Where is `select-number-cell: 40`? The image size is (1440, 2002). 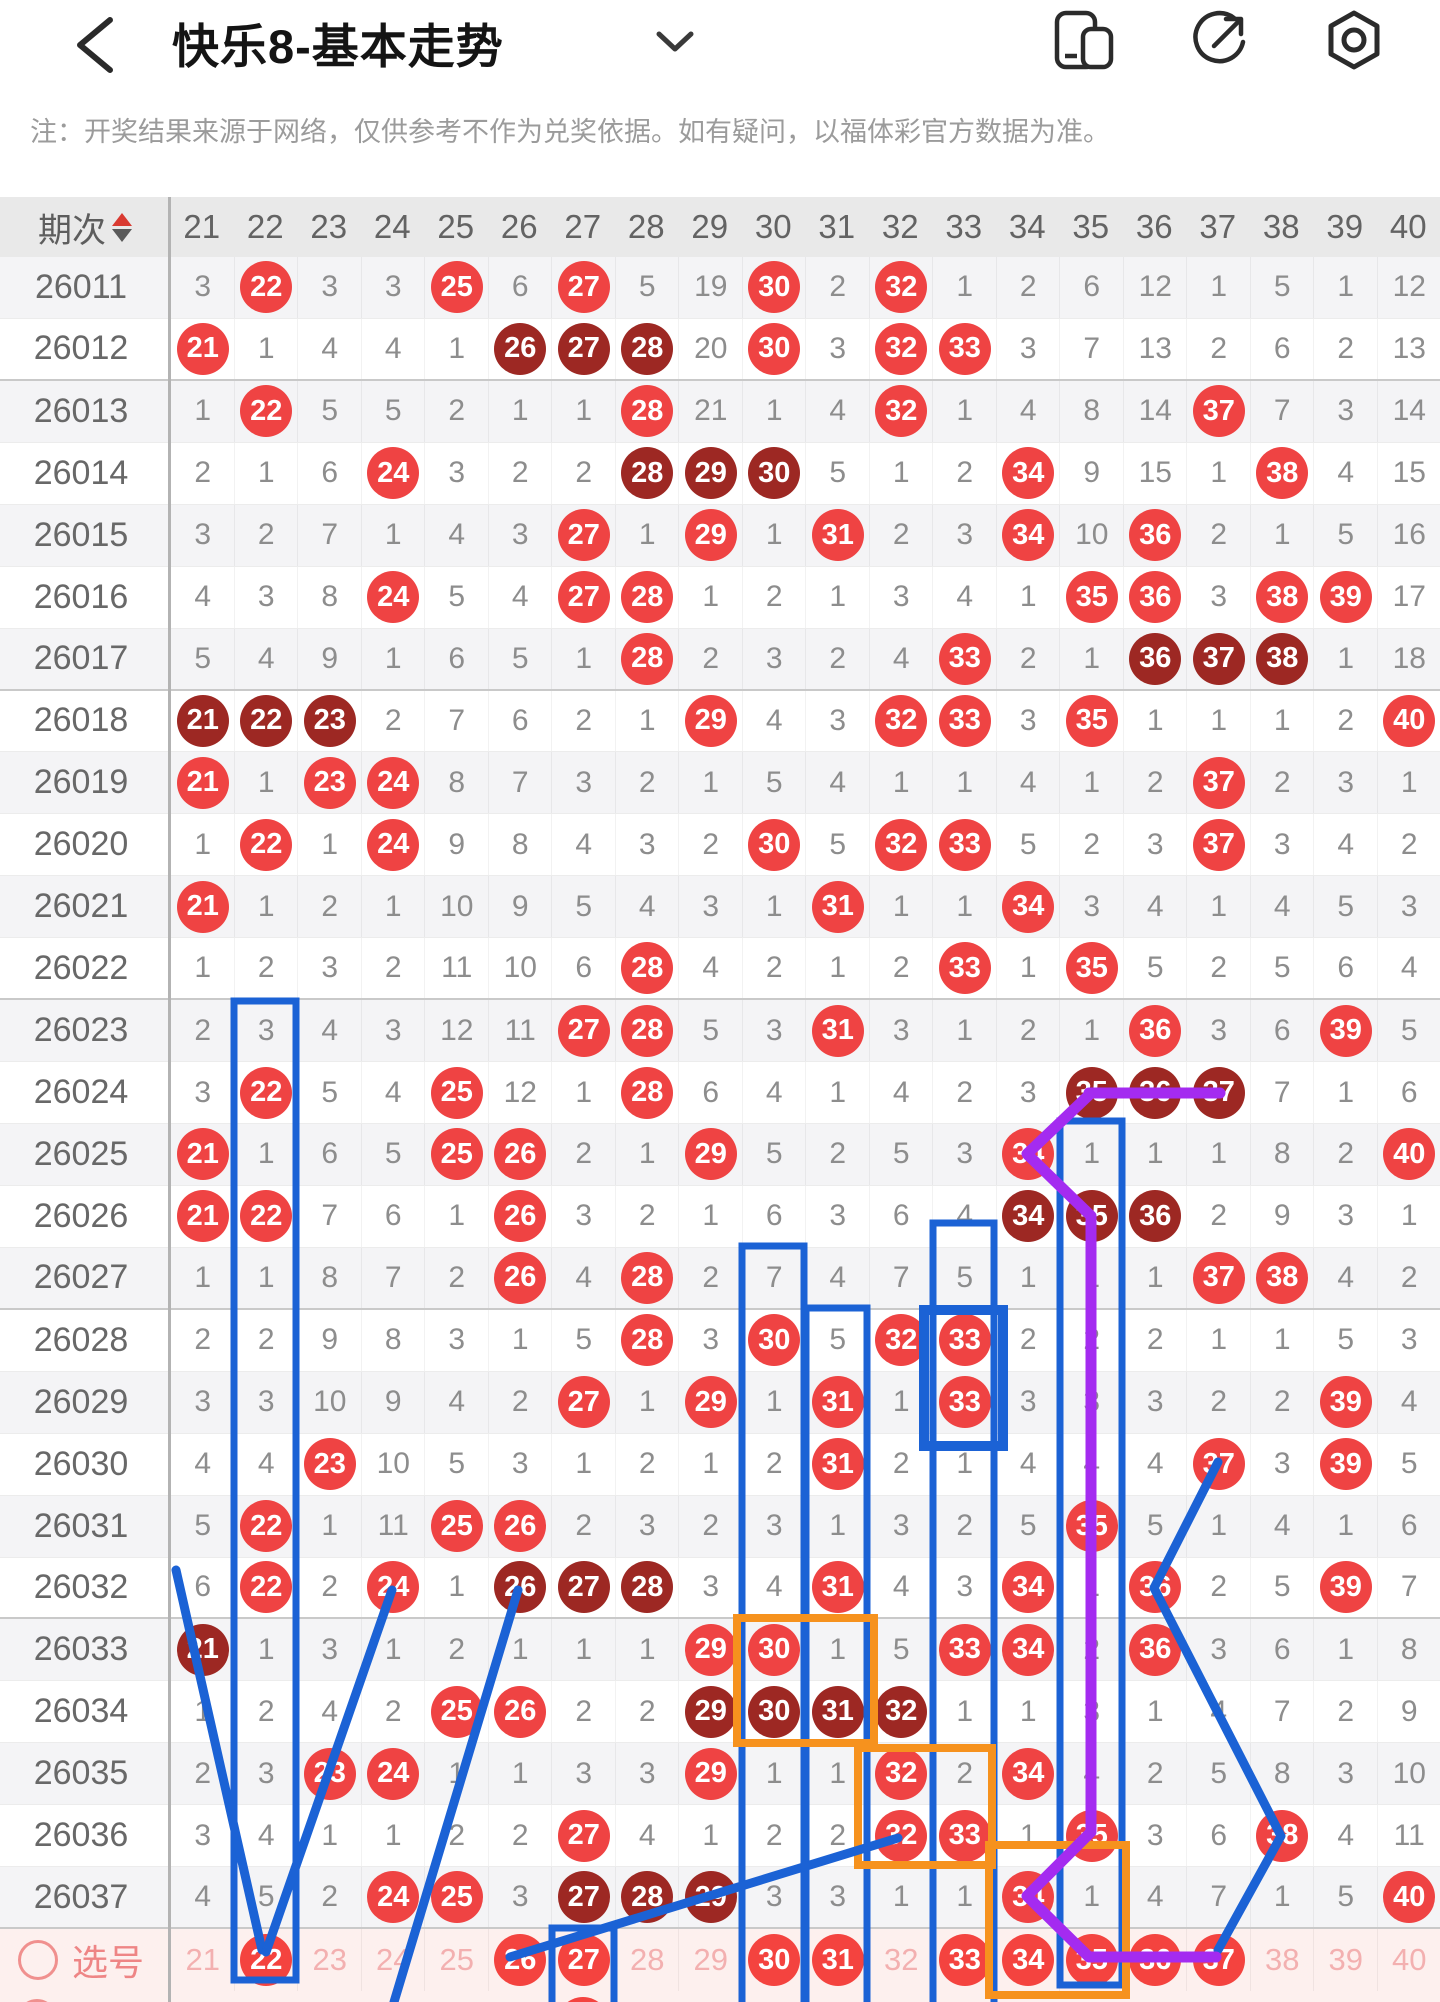 select-number-cell: 40 is located at coordinates (1408, 1960).